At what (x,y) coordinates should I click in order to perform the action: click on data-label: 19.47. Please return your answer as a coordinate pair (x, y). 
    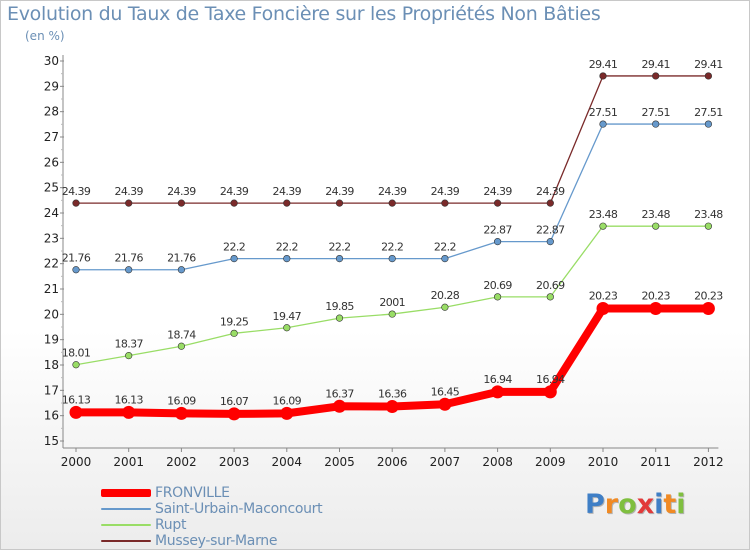
    Looking at the image, I should click on (287, 316).